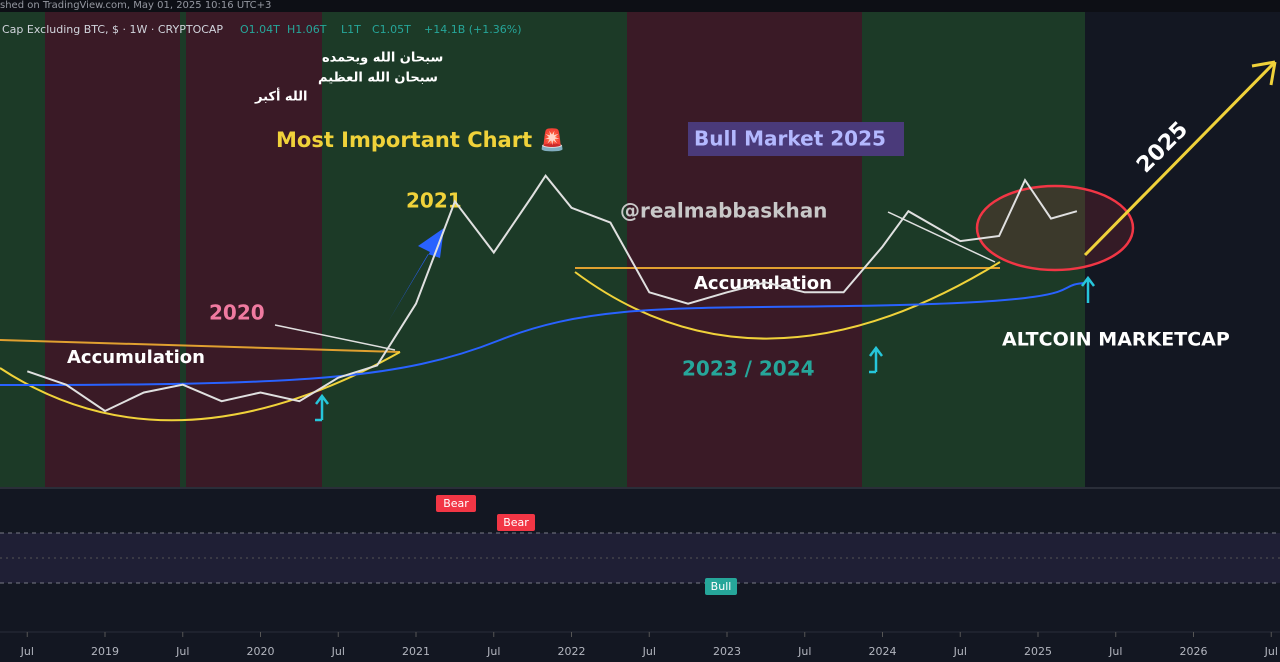 The image size is (1280, 662). I want to click on altcoin-label: ALTCOIN MARKETCAP, so click(1116, 340).